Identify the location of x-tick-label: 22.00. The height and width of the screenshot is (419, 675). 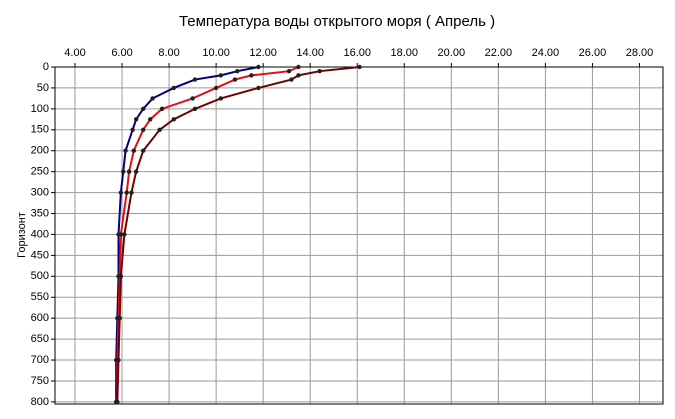
(499, 53).